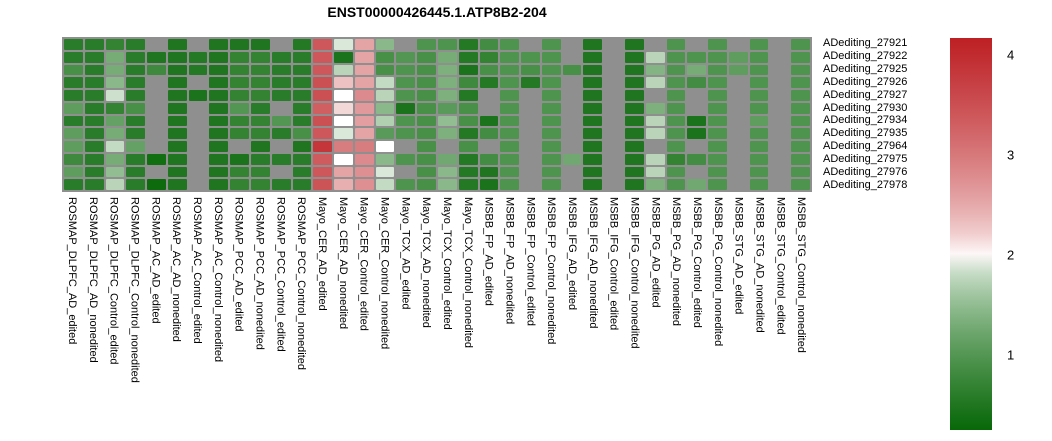  I want to click on column-label: Mayo_CER_AD_edited, so click(321, 254).